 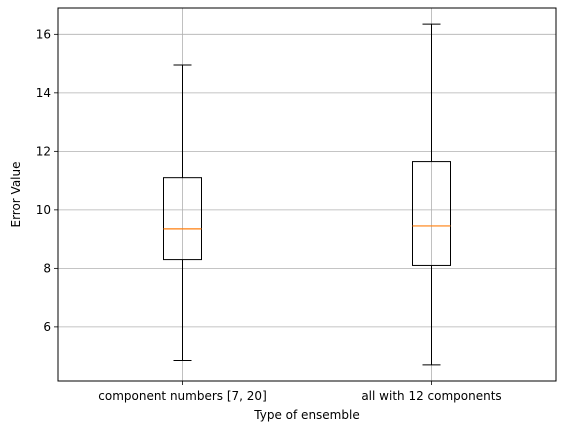 I want to click on y-tick-label: 12, so click(x=43, y=151).